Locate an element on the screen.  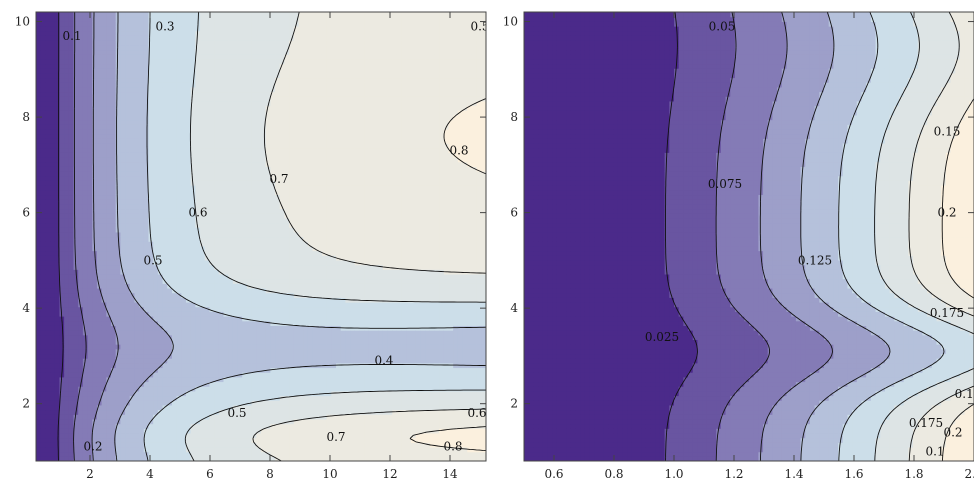
x-tick-label: 14 is located at coordinates (450, 474).